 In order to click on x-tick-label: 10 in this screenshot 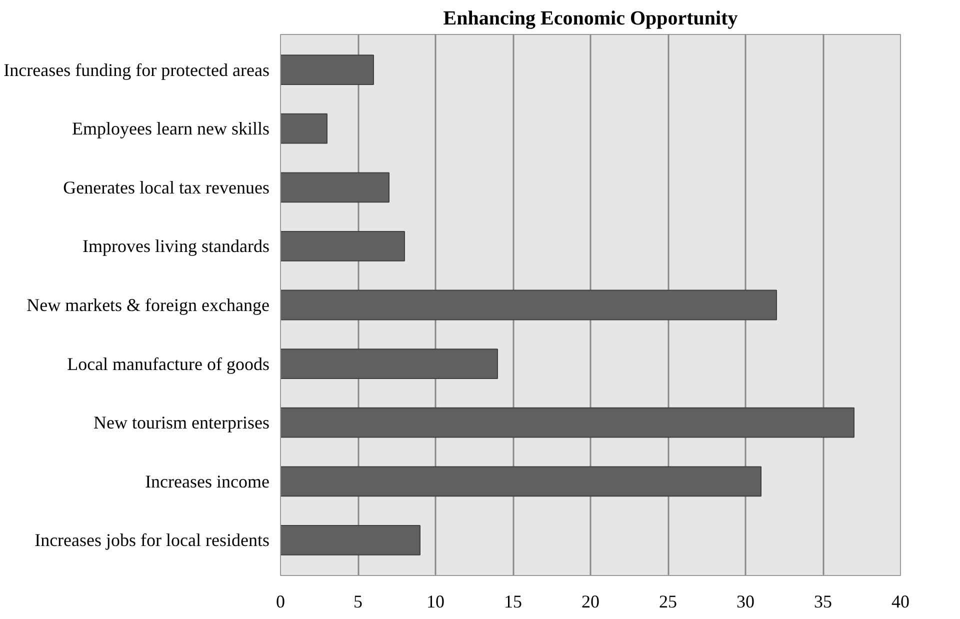, I will do `click(435, 602)`.